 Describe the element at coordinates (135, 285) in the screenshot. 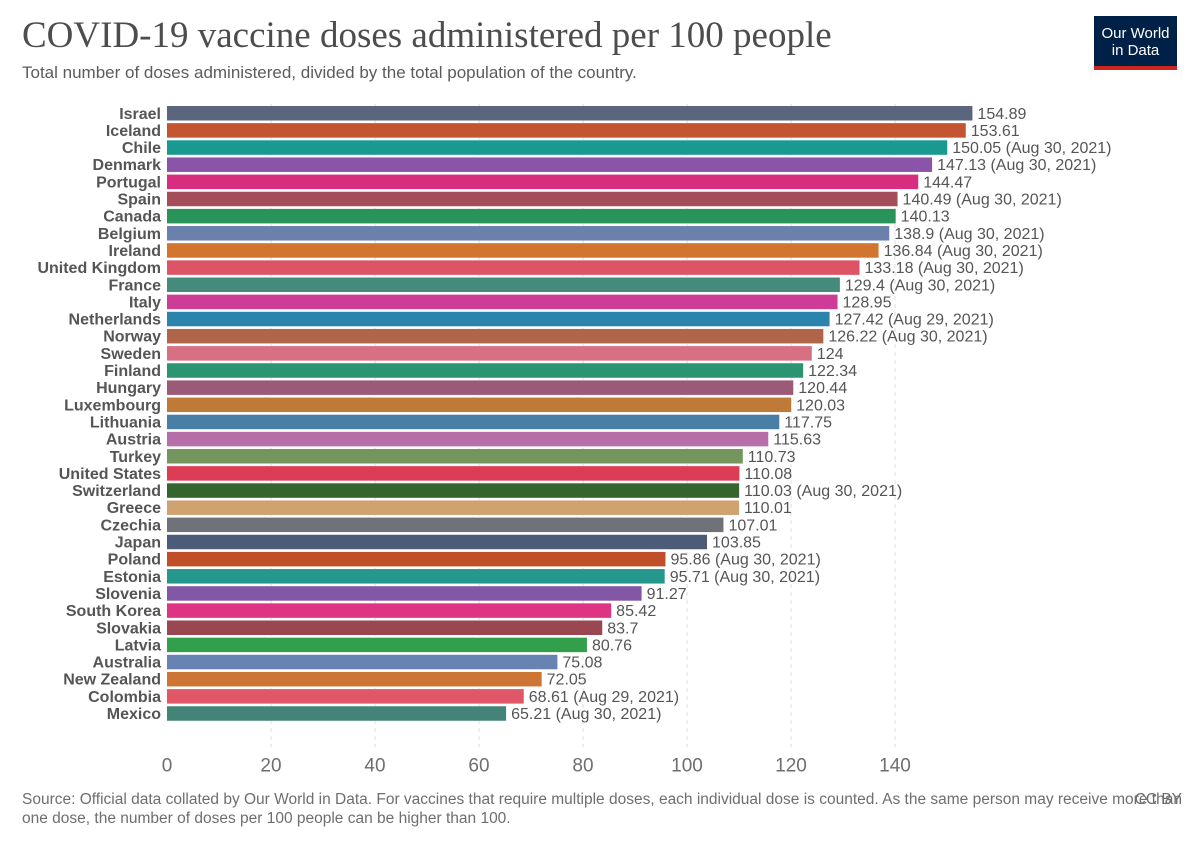

I see `category-label: France` at that location.